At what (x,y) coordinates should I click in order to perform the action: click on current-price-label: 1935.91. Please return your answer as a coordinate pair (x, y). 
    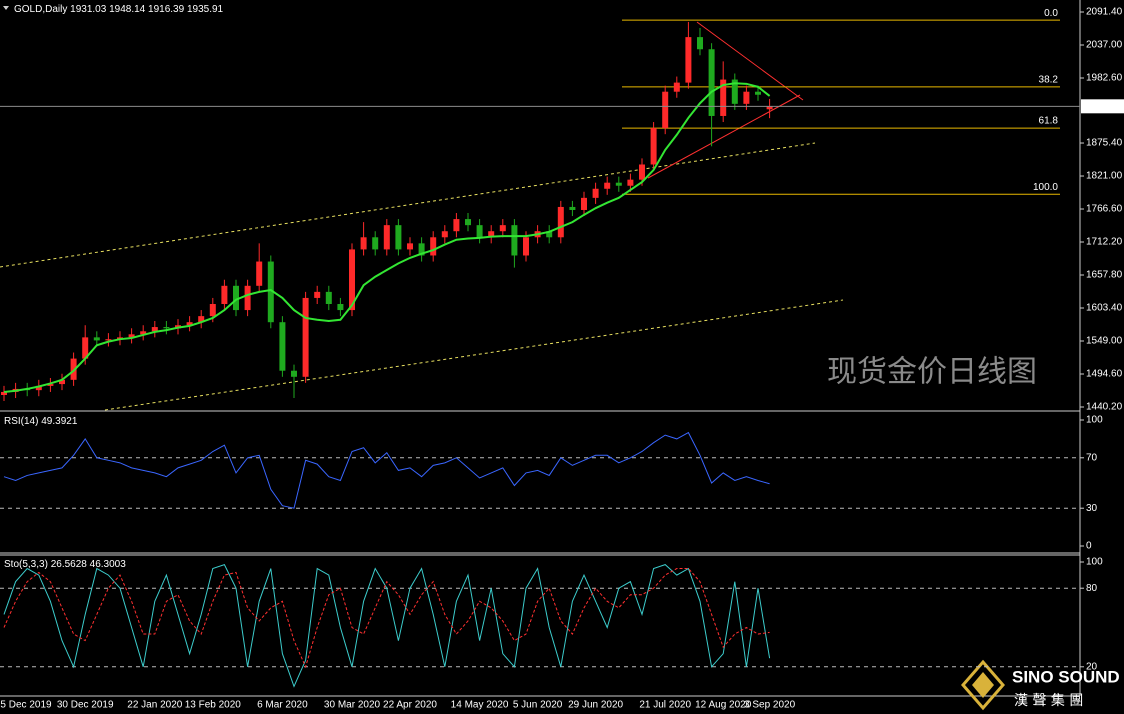
    Looking at the image, I should click on (1102, 106).